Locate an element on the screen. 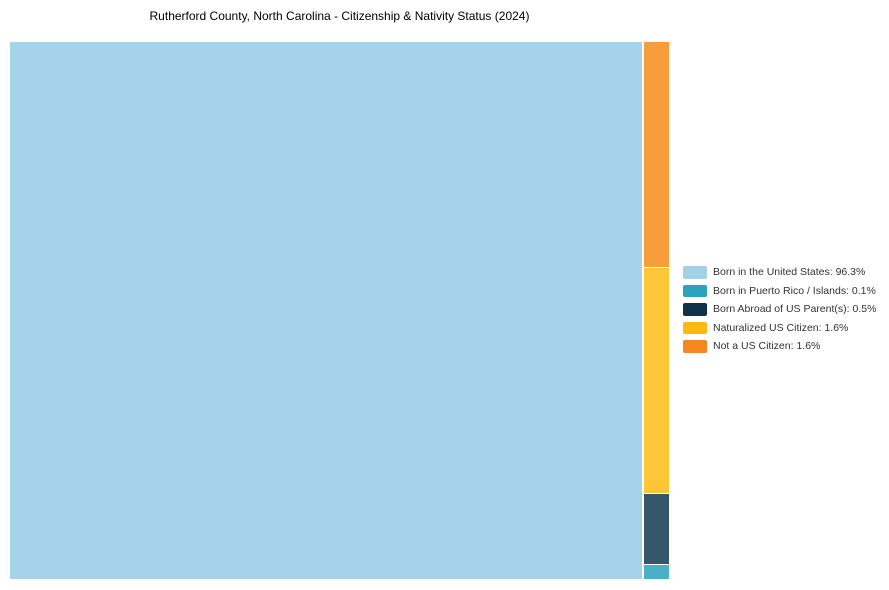 The height and width of the screenshot is (590, 889). legend-label: Born Abroad of US Parent(s): 0.5% is located at coordinates (795, 309).